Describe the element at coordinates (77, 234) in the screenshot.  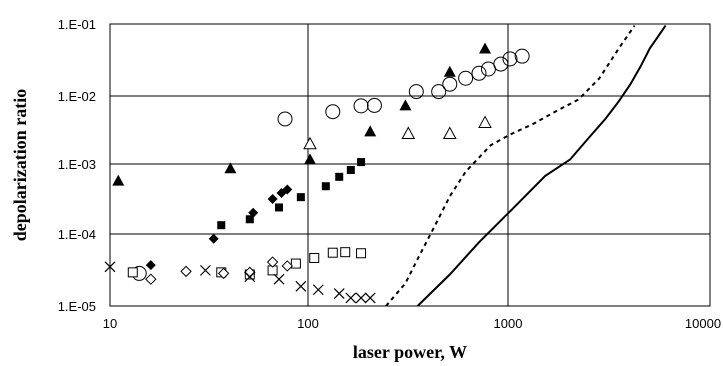
I see `y-tick-label: 1.E-04` at that location.